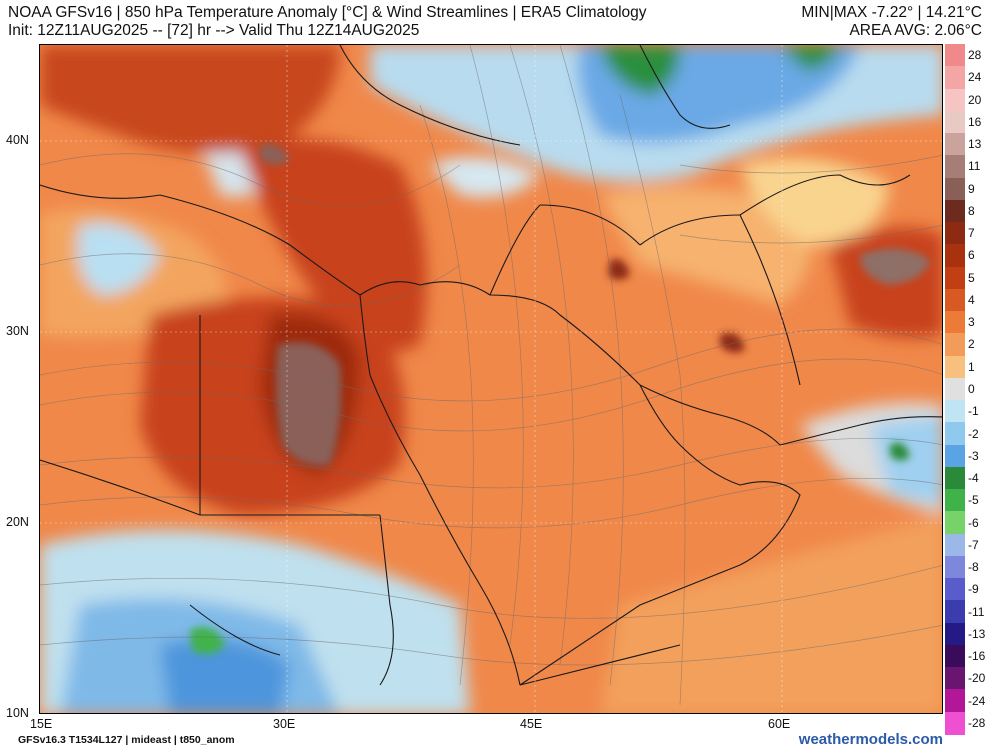  I want to click on scale-label: 4, so click(971, 299).